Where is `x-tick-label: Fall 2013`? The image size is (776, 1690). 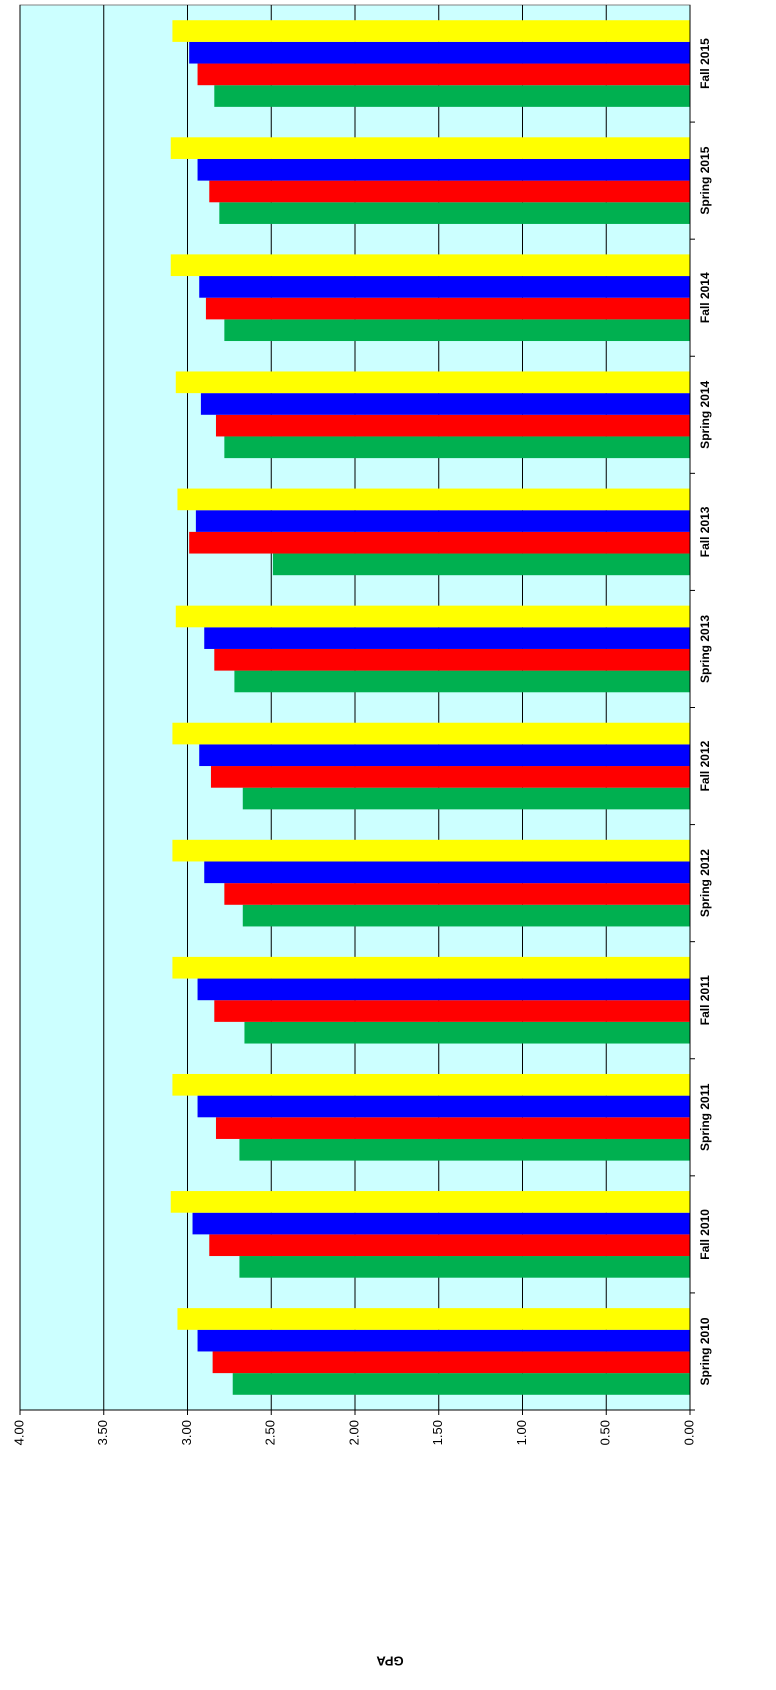
x-tick-label: Fall 2013 is located at coordinates (705, 531).